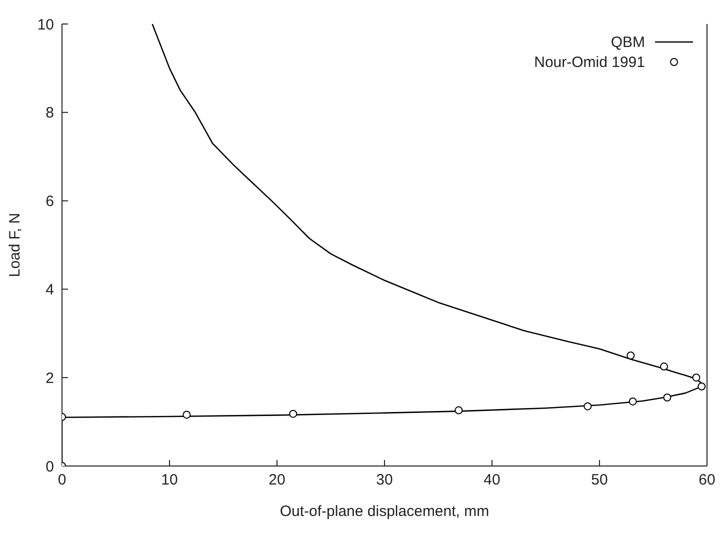 The height and width of the screenshot is (534, 727). What do you see at coordinates (384, 480) in the screenshot?
I see `x-tick-label: 30` at bounding box center [384, 480].